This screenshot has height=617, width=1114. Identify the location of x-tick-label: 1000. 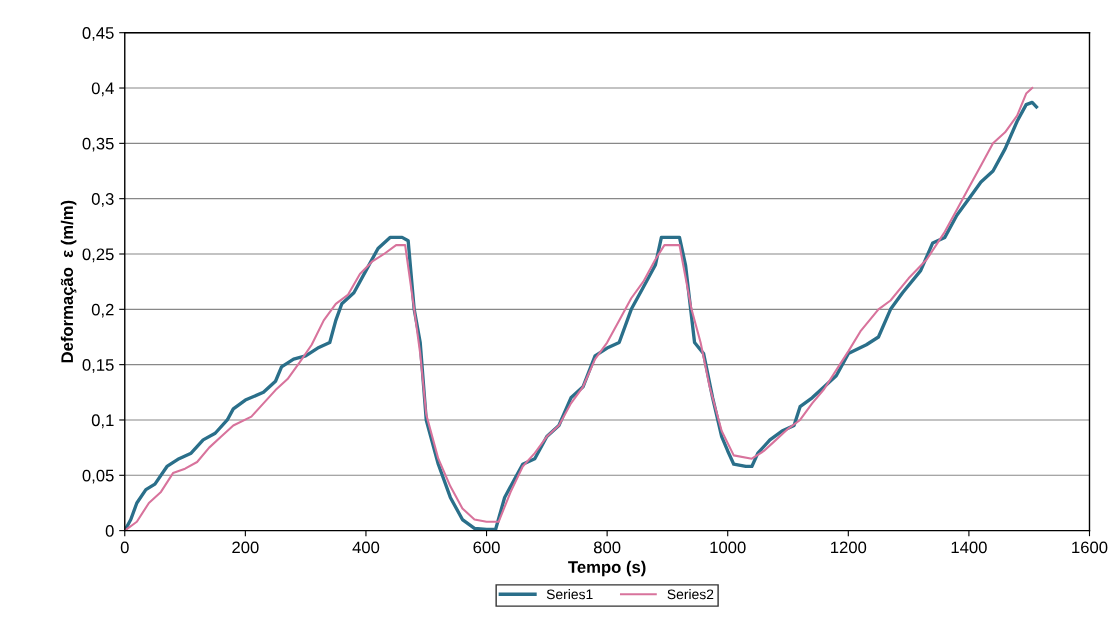
(728, 547).